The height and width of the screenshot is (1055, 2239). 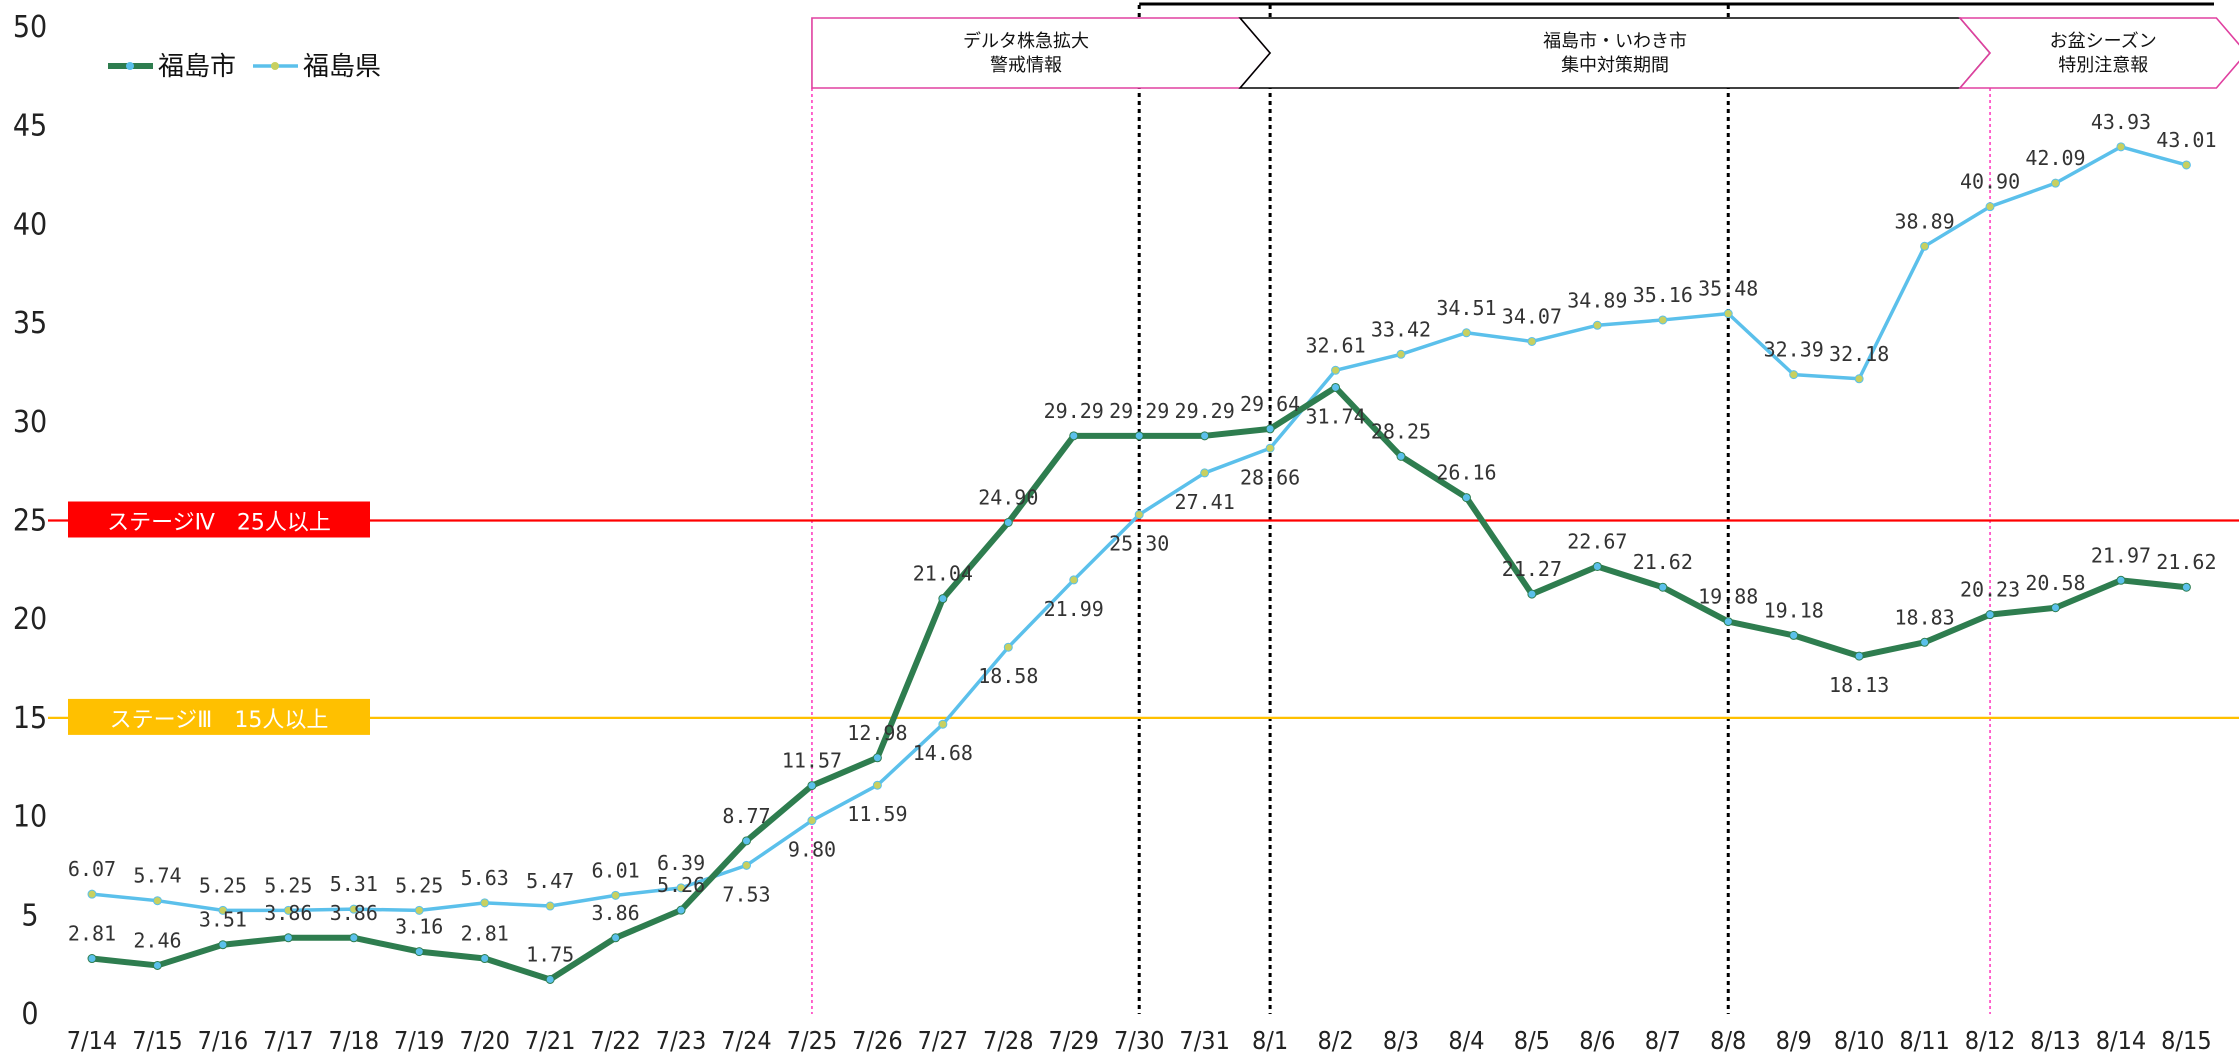 What do you see at coordinates (1663, 295) in the screenshot?
I see `data-label-pref: 35.16` at bounding box center [1663, 295].